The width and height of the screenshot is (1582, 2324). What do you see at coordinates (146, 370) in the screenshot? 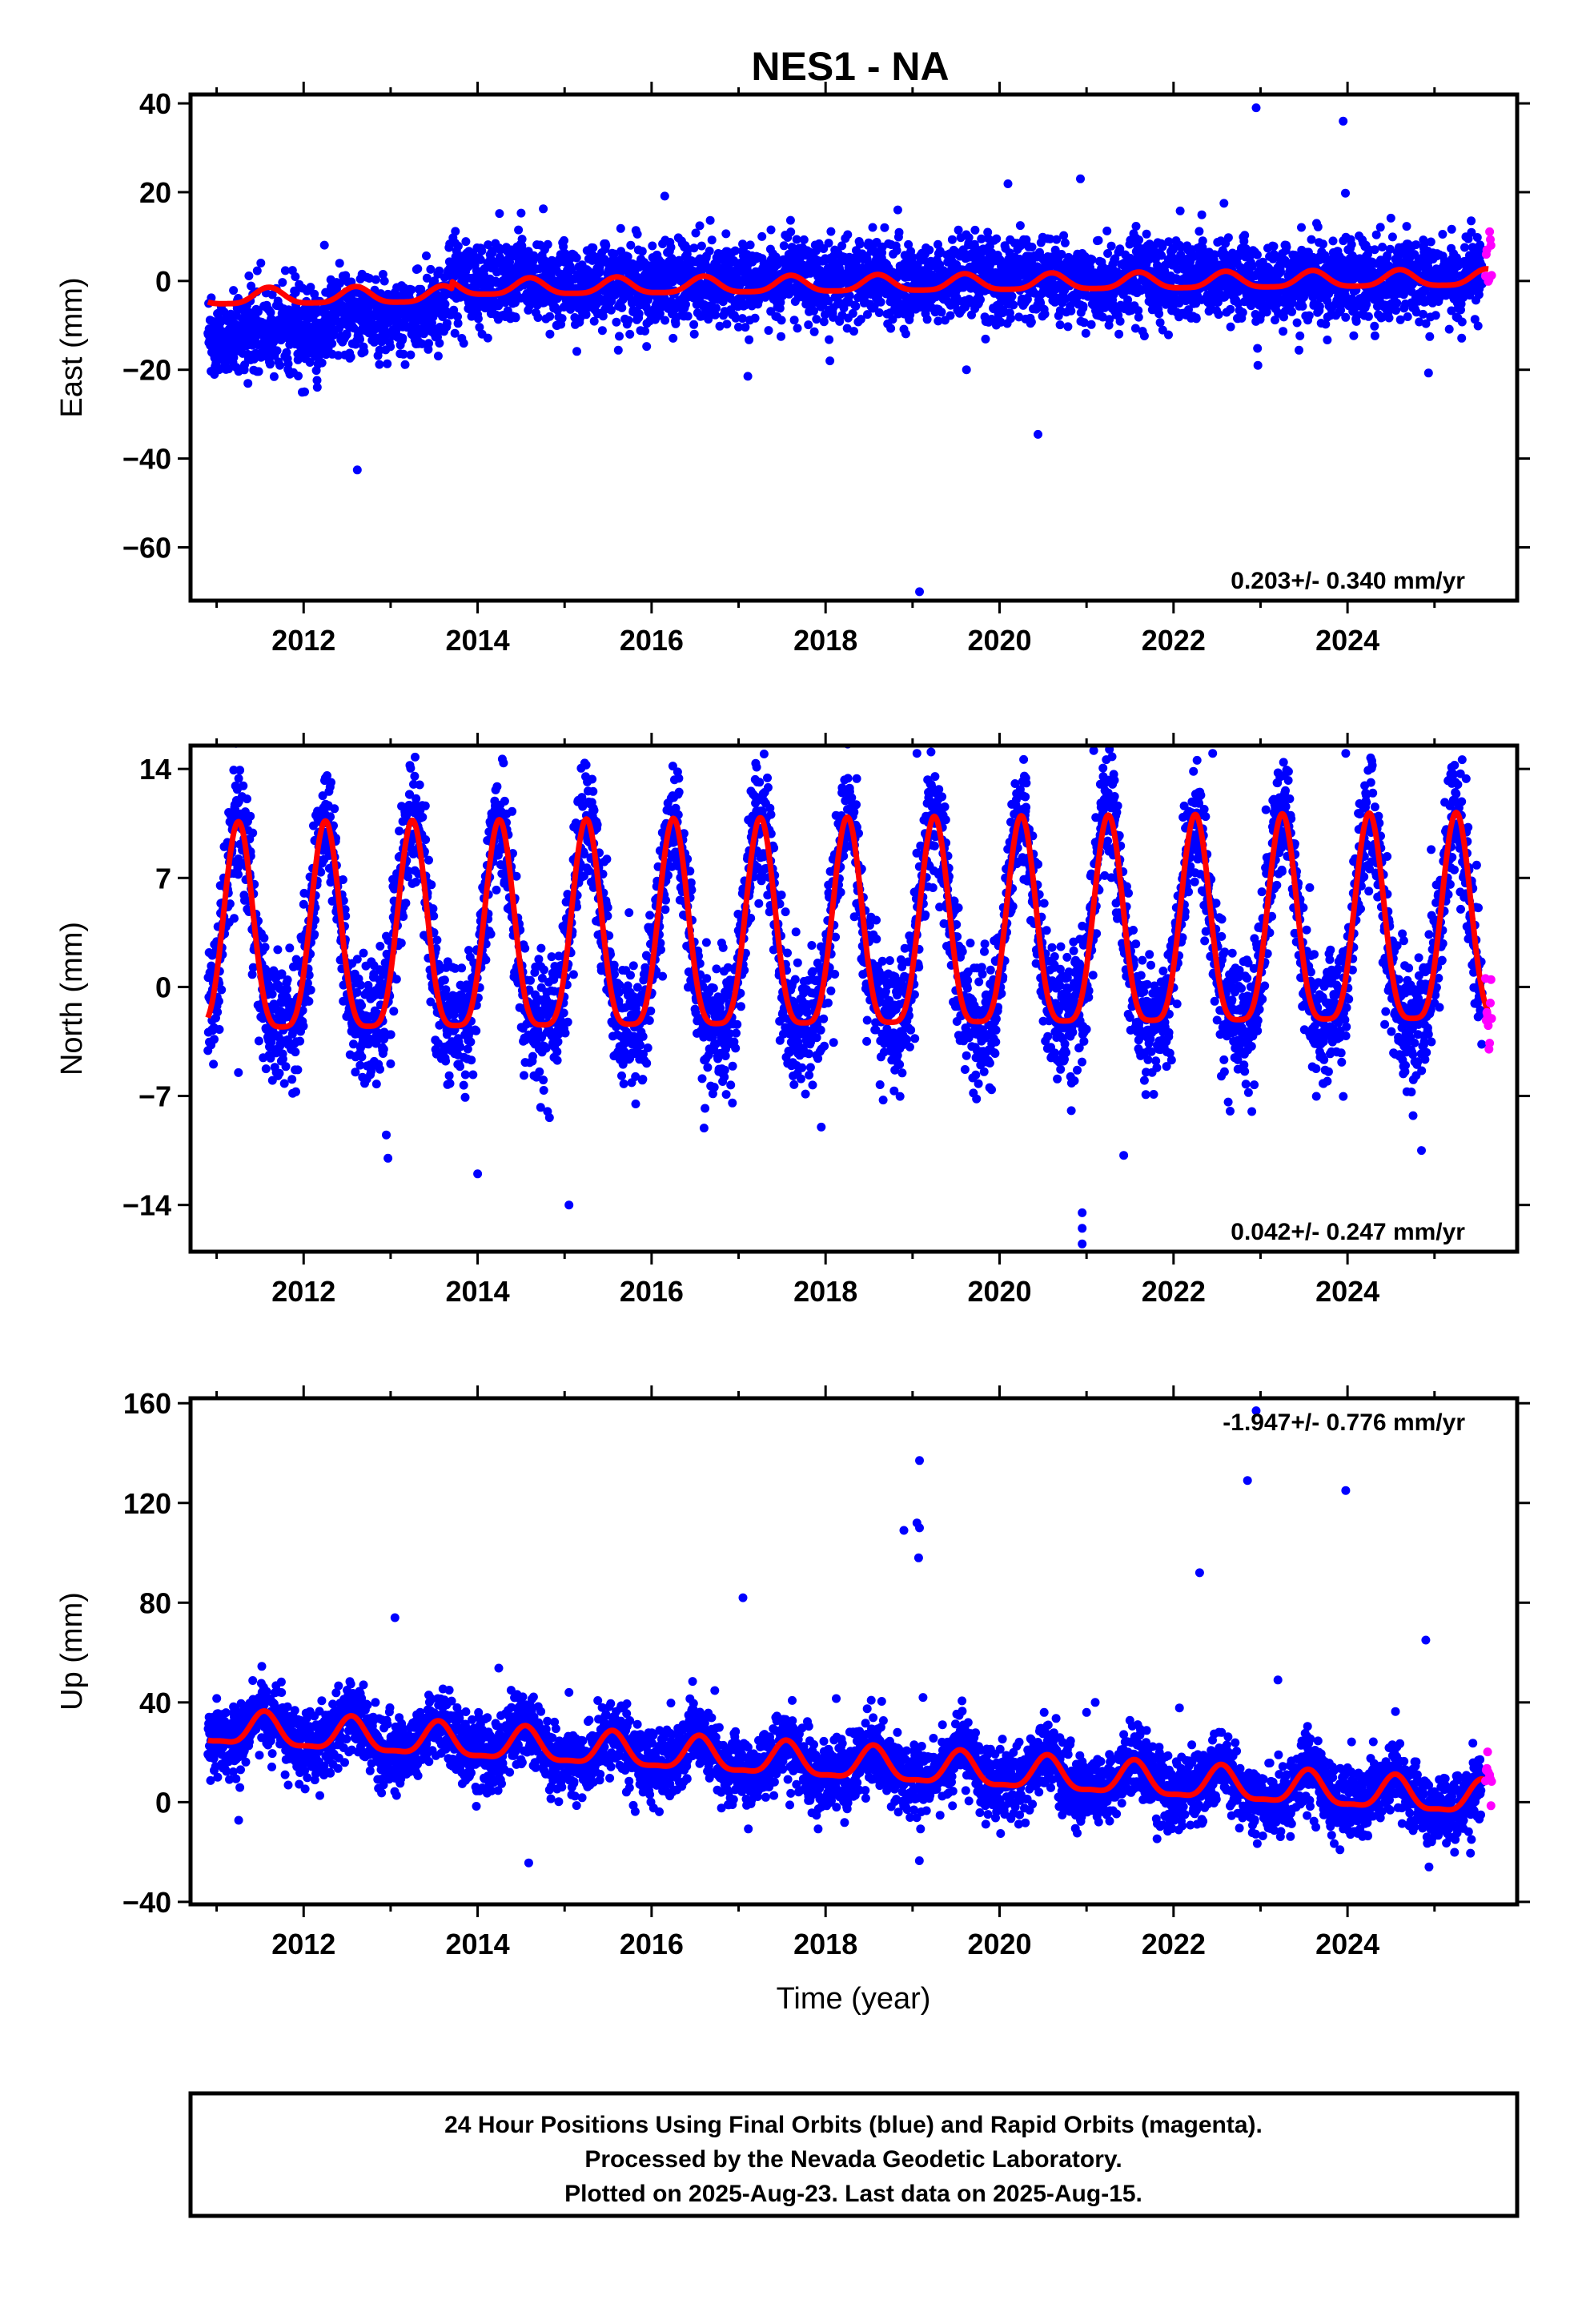
I see `east-y-tick-label: −20` at bounding box center [146, 370].